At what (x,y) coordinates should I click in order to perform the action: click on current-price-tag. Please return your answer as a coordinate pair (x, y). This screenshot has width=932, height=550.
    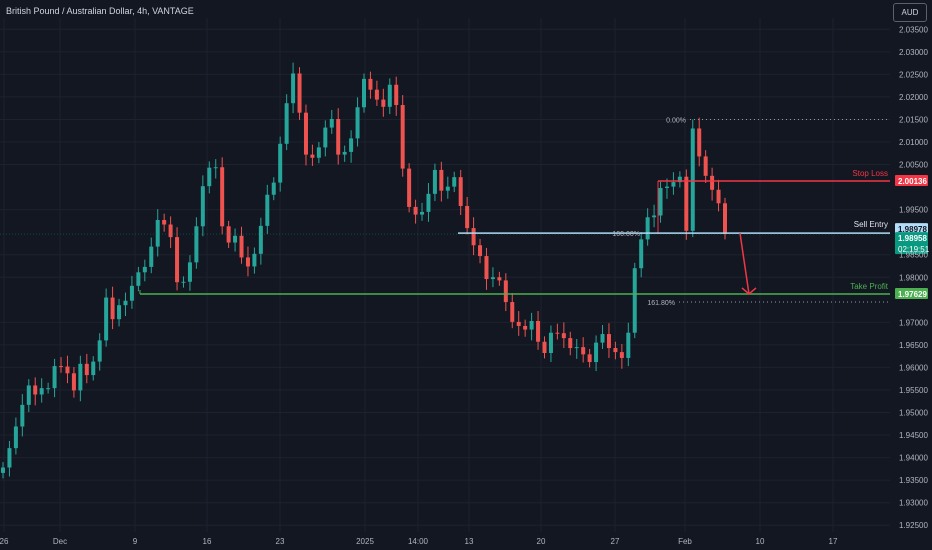
    Looking at the image, I should click on (911, 243).